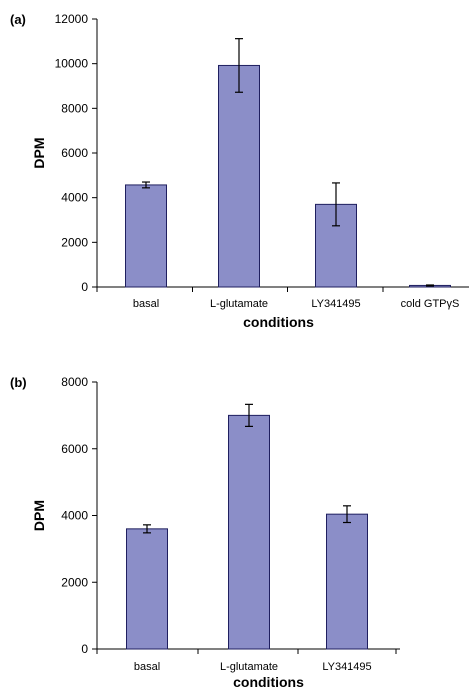  What do you see at coordinates (72, 19) in the screenshot?
I see `y-tick-label: 12000` at bounding box center [72, 19].